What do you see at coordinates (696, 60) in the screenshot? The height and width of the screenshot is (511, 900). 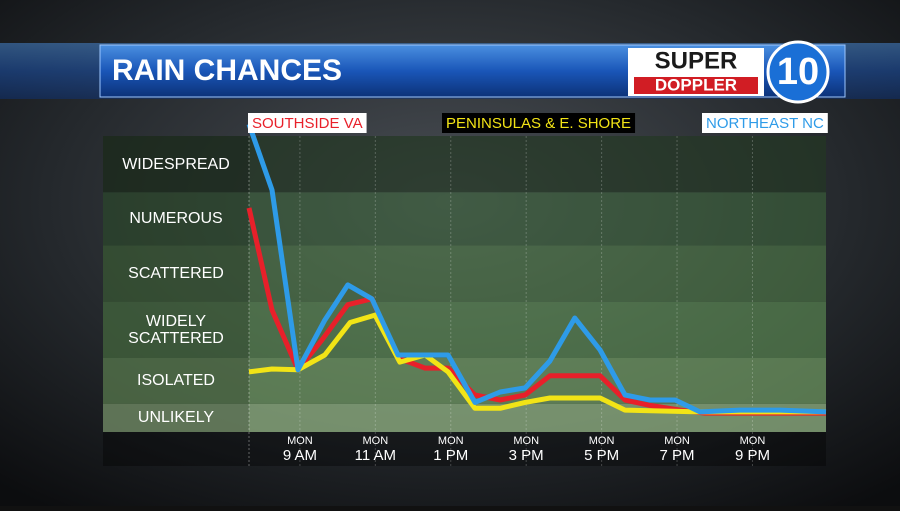 I see `logo-line1: SUPER` at bounding box center [696, 60].